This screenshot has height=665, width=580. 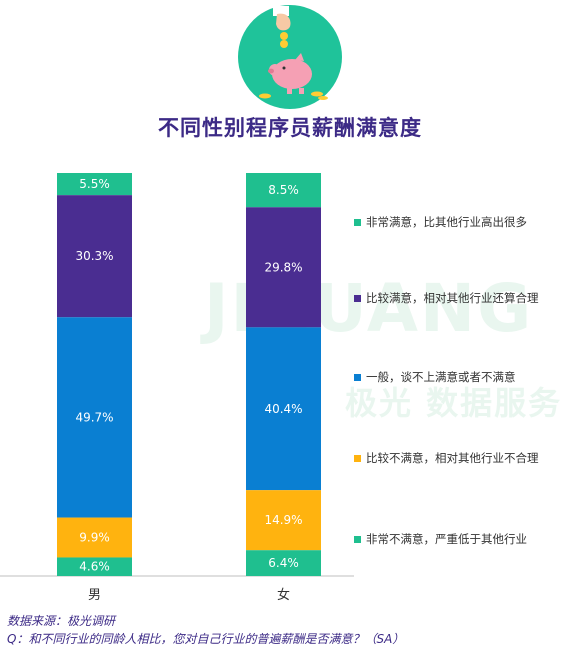 I want to click on legend-label: 非常不满意，严重低于其他行业, so click(x=446, y=539).